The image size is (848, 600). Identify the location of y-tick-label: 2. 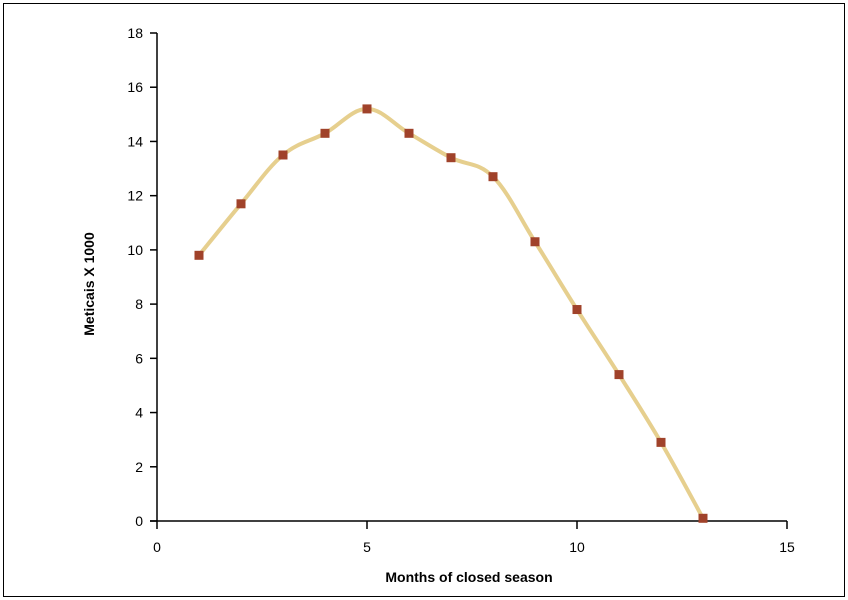
(139, 467).